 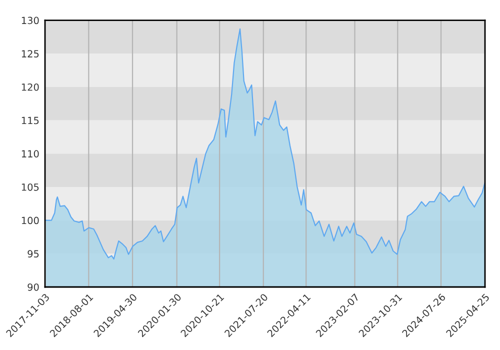 I want to click on y-tick-label: 105, so click(x=30, y=187).